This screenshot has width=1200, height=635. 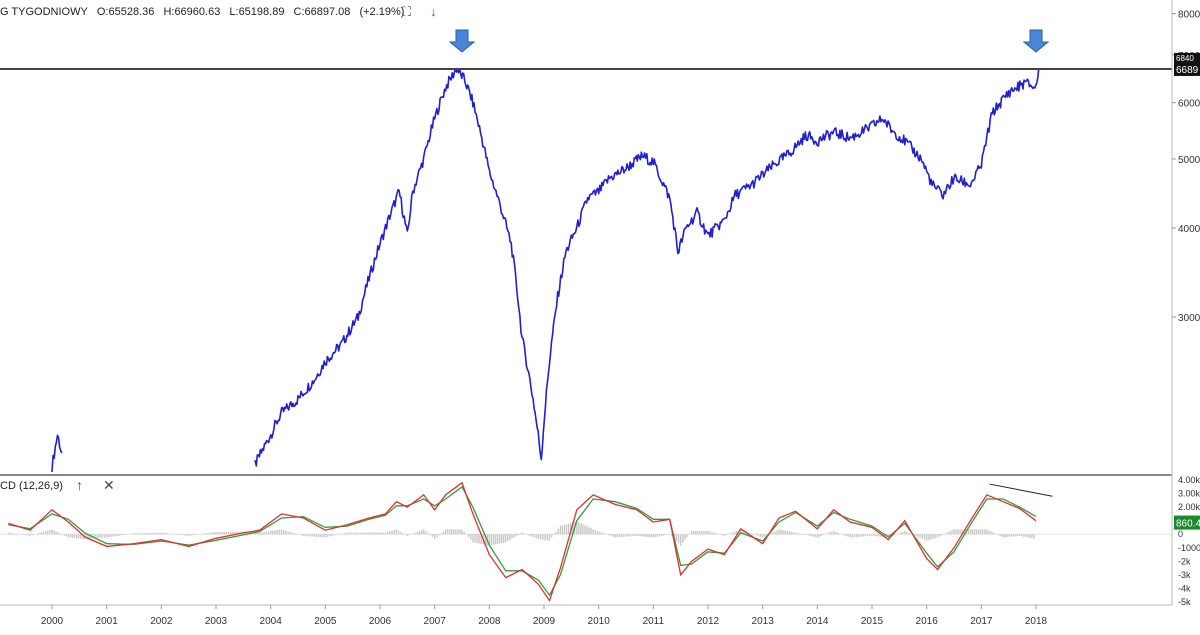 What do you see at coordinates (322, 12) in the screenshot?
I see `close-value: C:66897.08` at bounding box center [322, 12].